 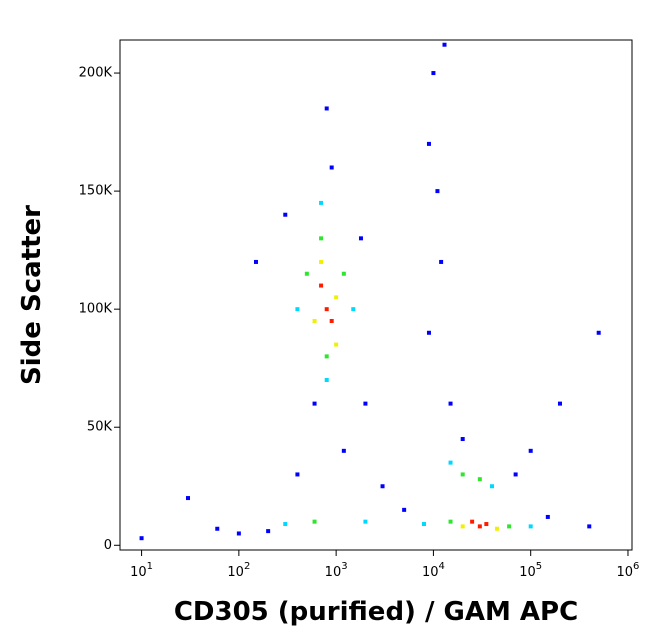 I want to click on y-axis-label: Side Scatter, so click(x=32, y=295).